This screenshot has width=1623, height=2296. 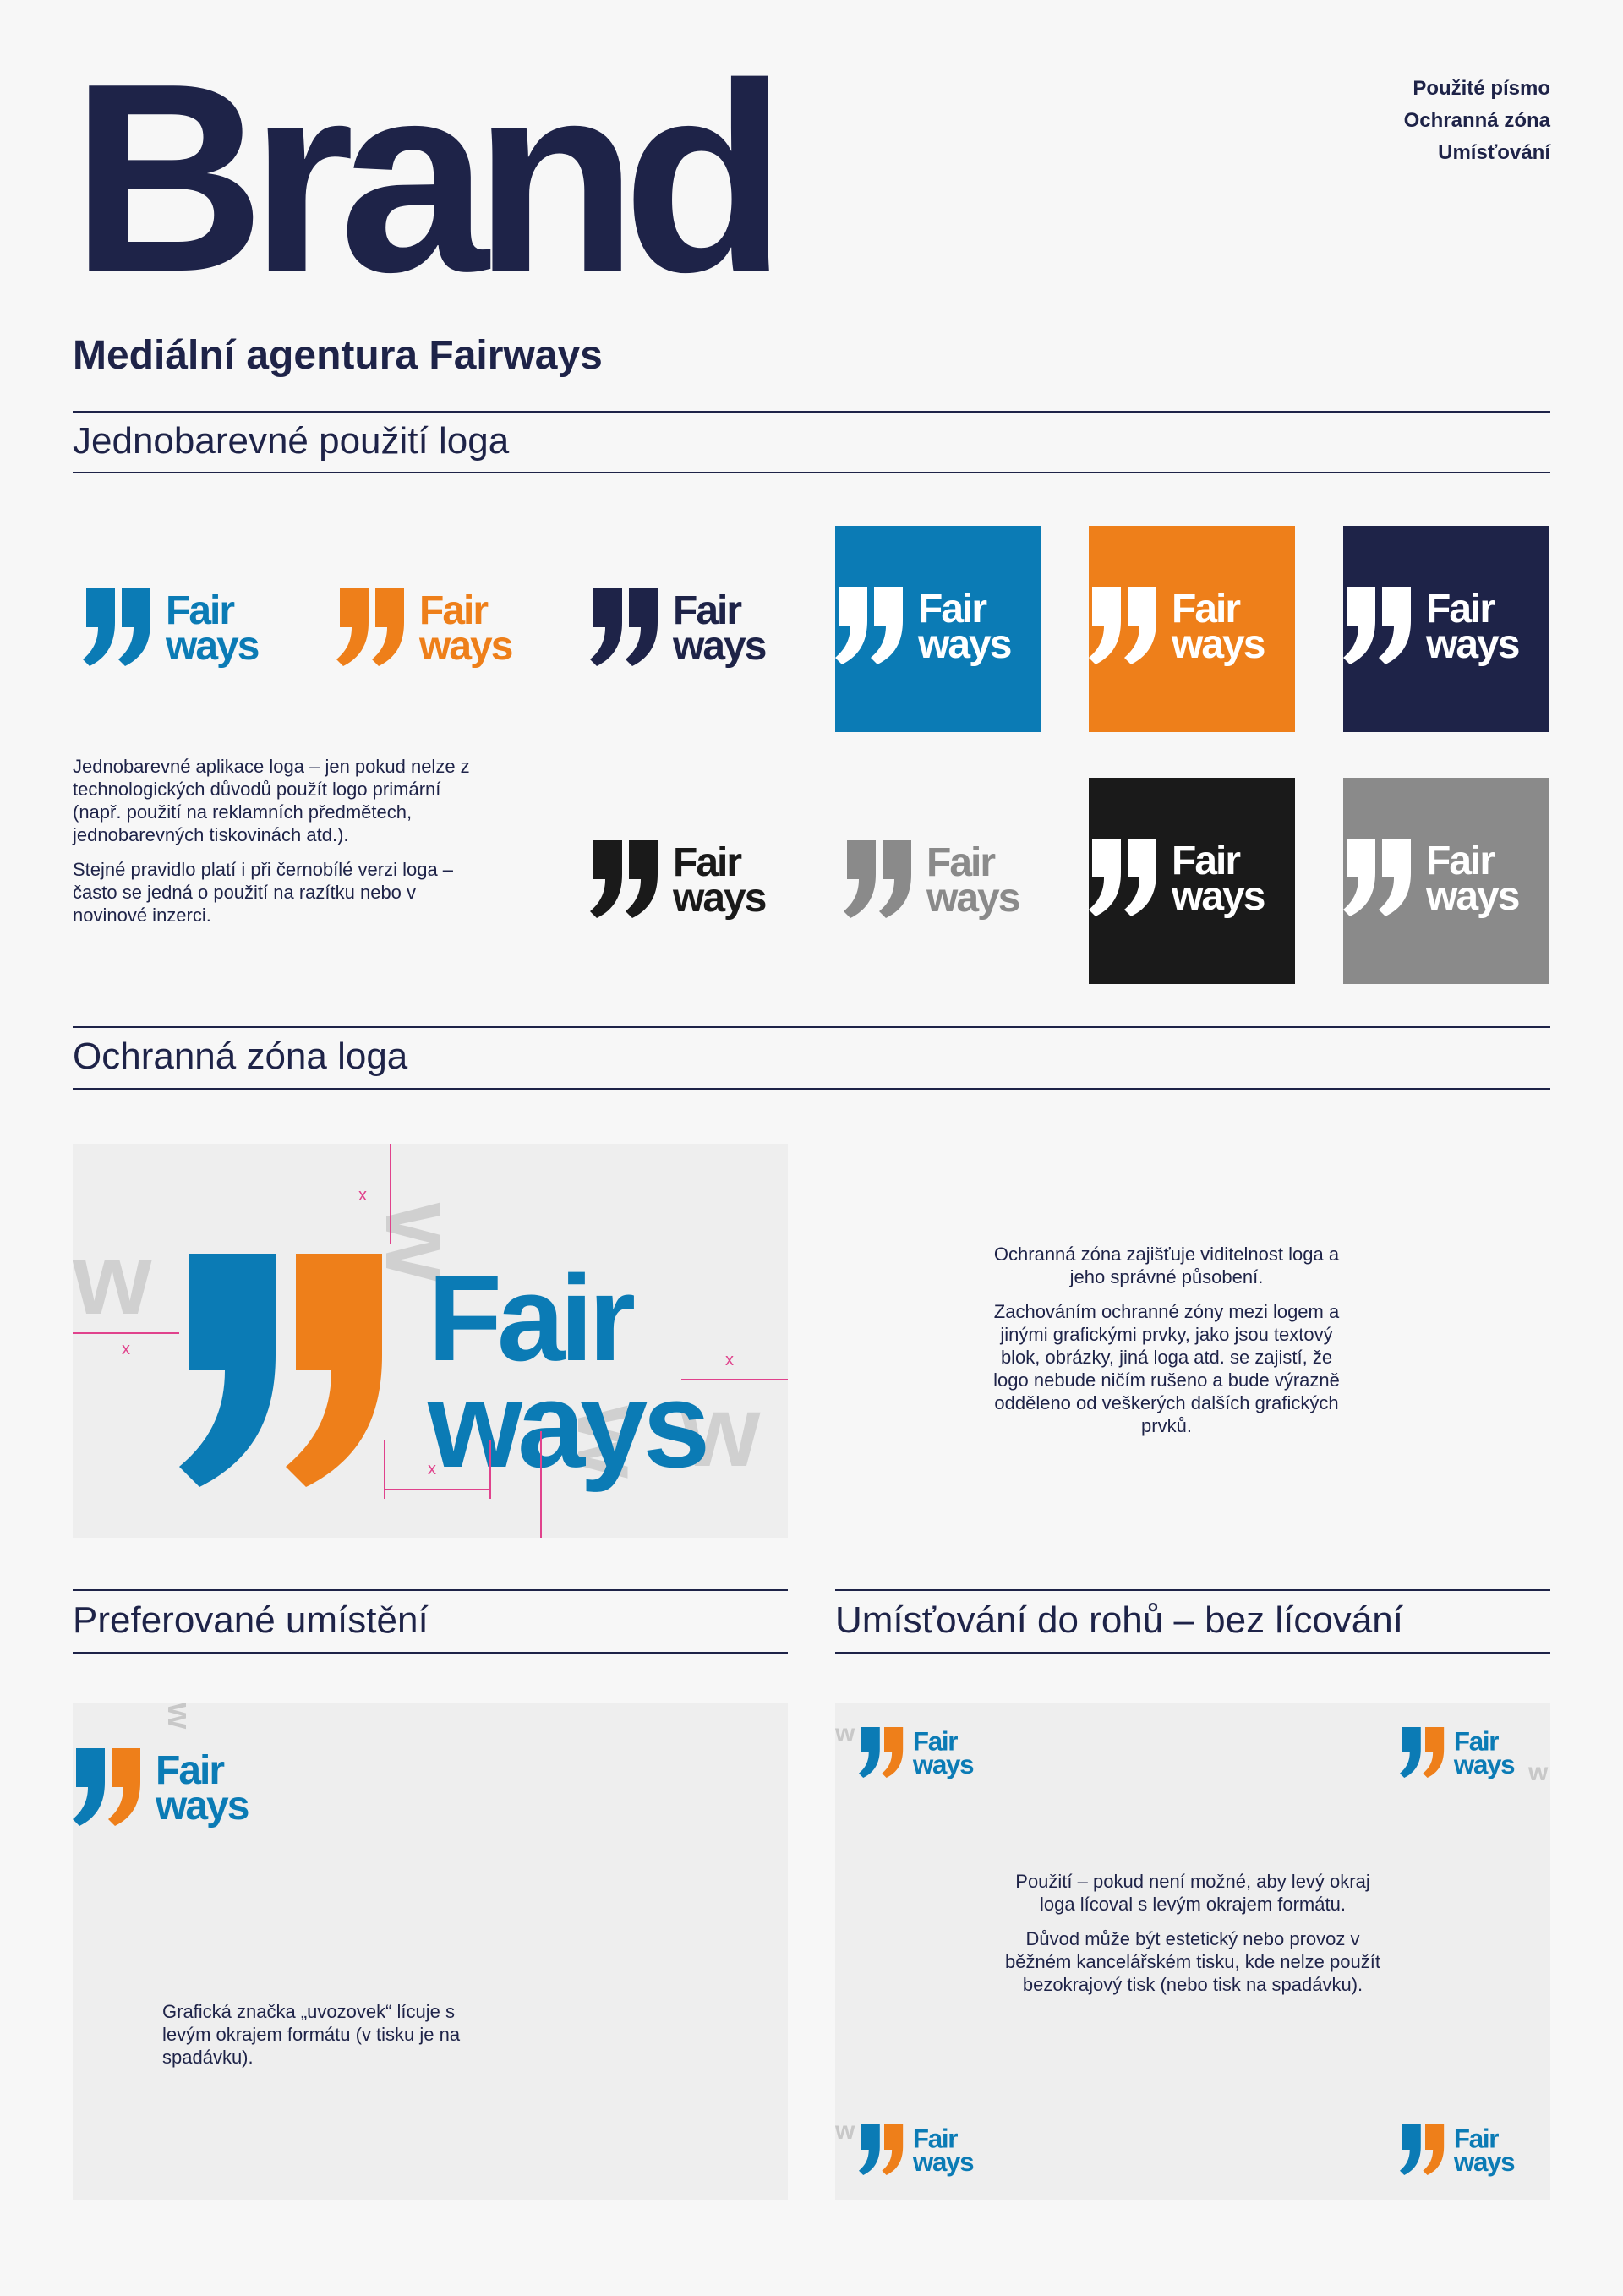 I want to click on logo-corner-top-right: Fair ways, so click(x=1464, y=1752).